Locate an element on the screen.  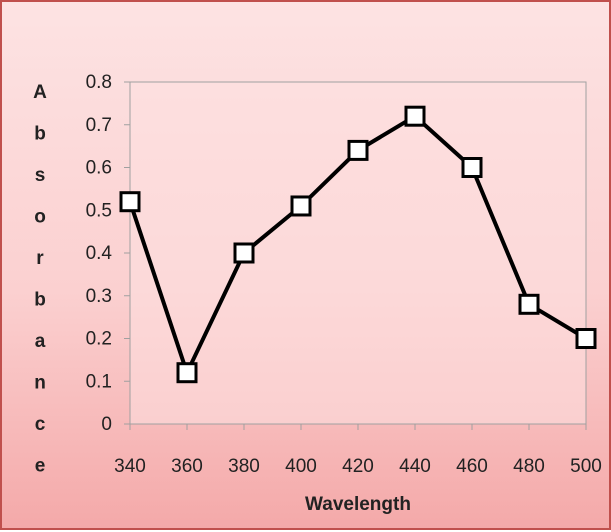
y-tick-label: 0.1 is located at coordinates (99, 381).